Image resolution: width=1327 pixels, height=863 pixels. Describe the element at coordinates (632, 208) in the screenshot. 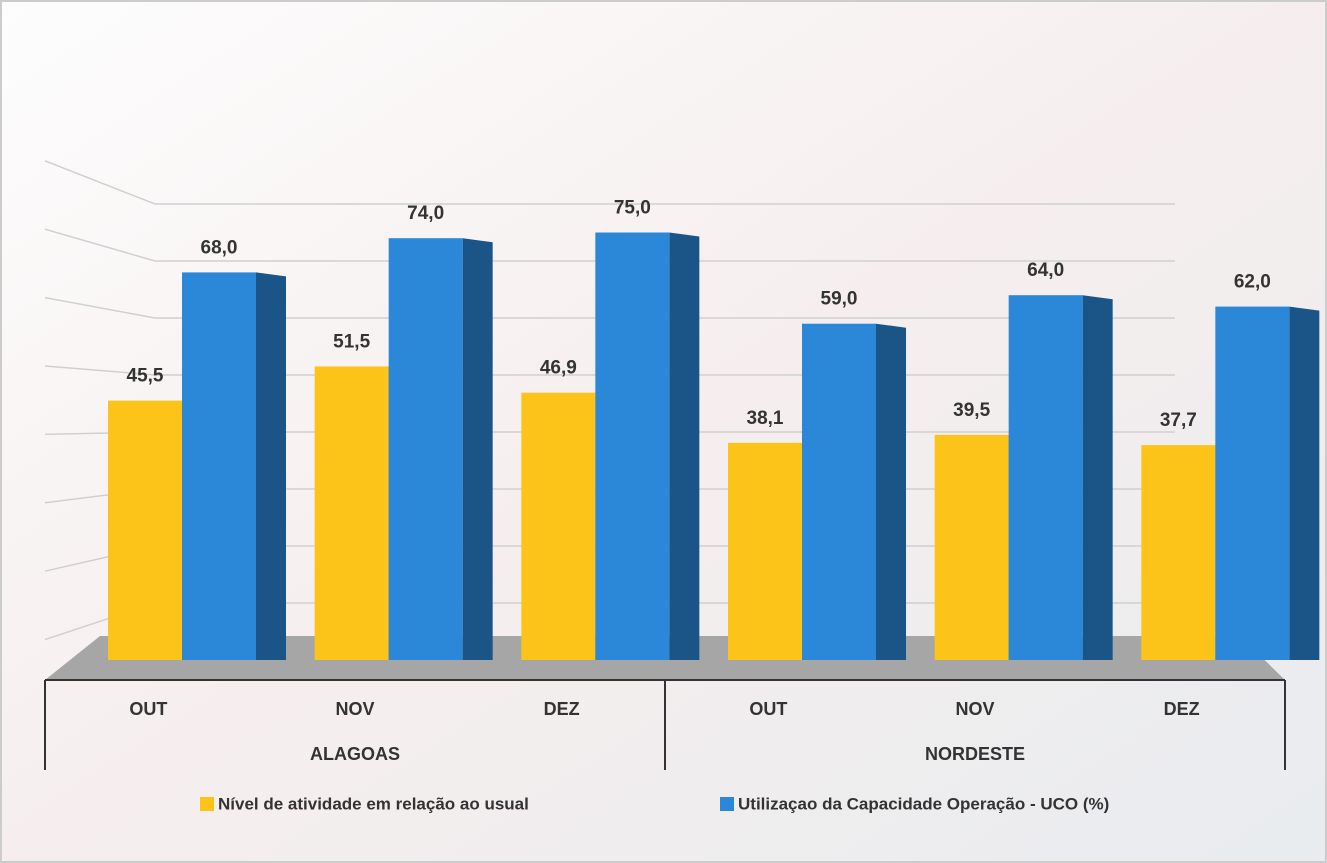

I see `data-label: 75,0` at that location.